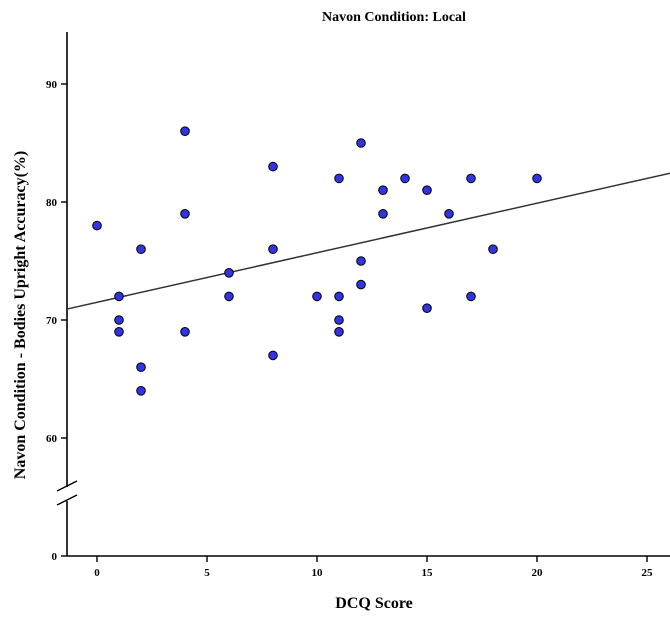  What do you see at coordinates (52, 203) in the screenshot?
I see `y-tick-label: 80` at bounding box center [52, 203].